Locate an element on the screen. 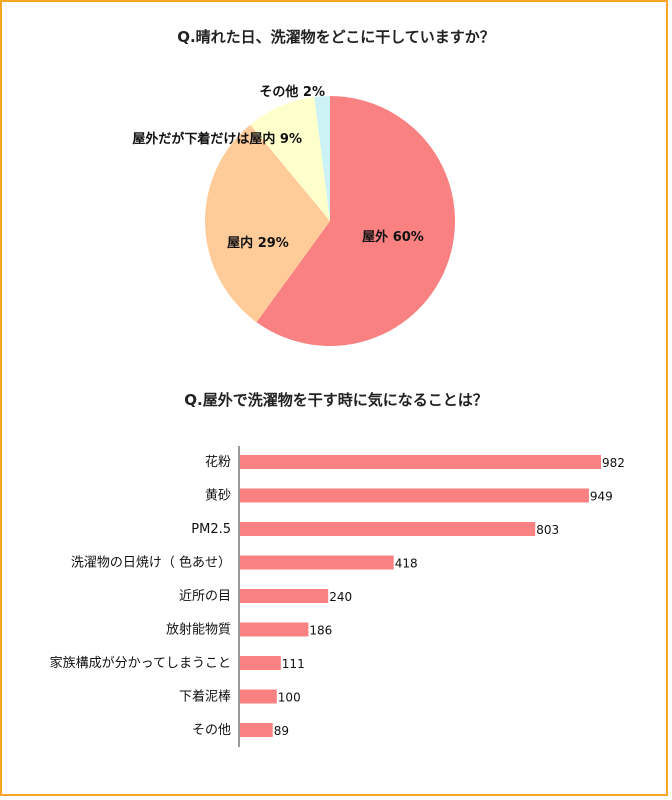 The image size is (672, 800). pie-slice-label: 屋外 60% is located at coordinates (393, 237).